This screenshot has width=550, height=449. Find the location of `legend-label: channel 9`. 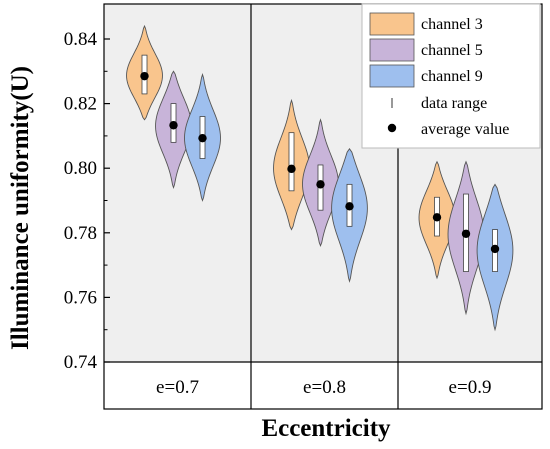

legend-label: channel 9 is located at coordinates (452, 76).